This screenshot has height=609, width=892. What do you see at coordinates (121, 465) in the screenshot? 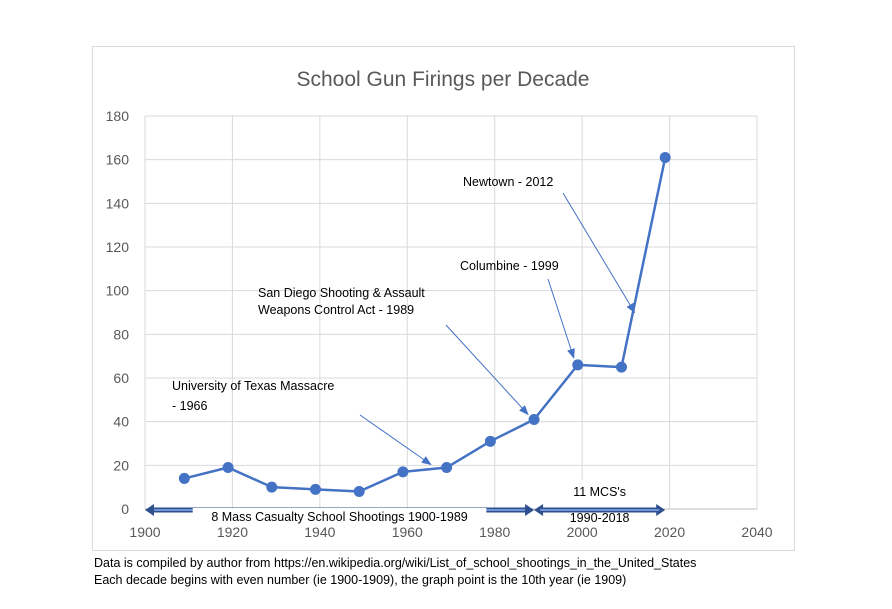
I see `y-tick-label: 20` at bounding box center [121, 465].